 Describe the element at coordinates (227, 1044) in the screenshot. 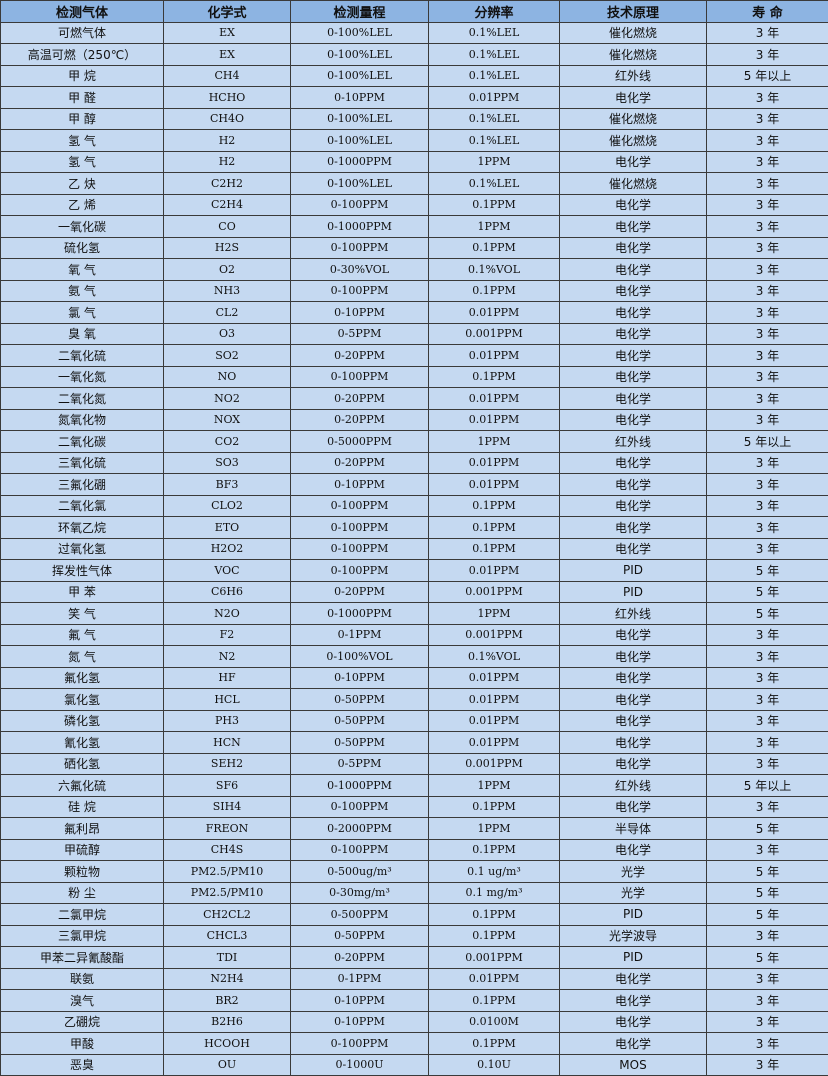

I see `cell-chemical-formula: HCOOH` at that location.